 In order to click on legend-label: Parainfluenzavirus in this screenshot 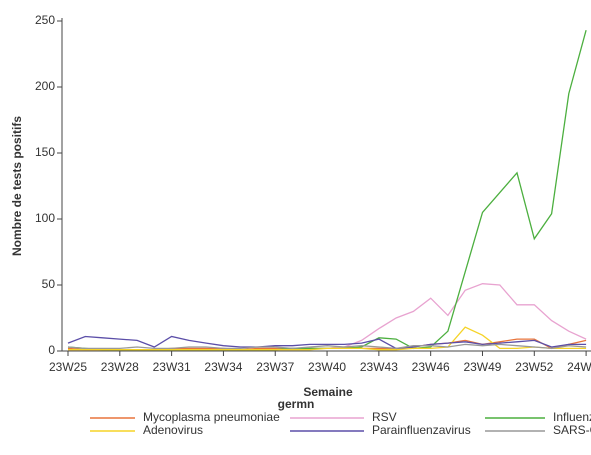, I will do `click(421, 430)`.